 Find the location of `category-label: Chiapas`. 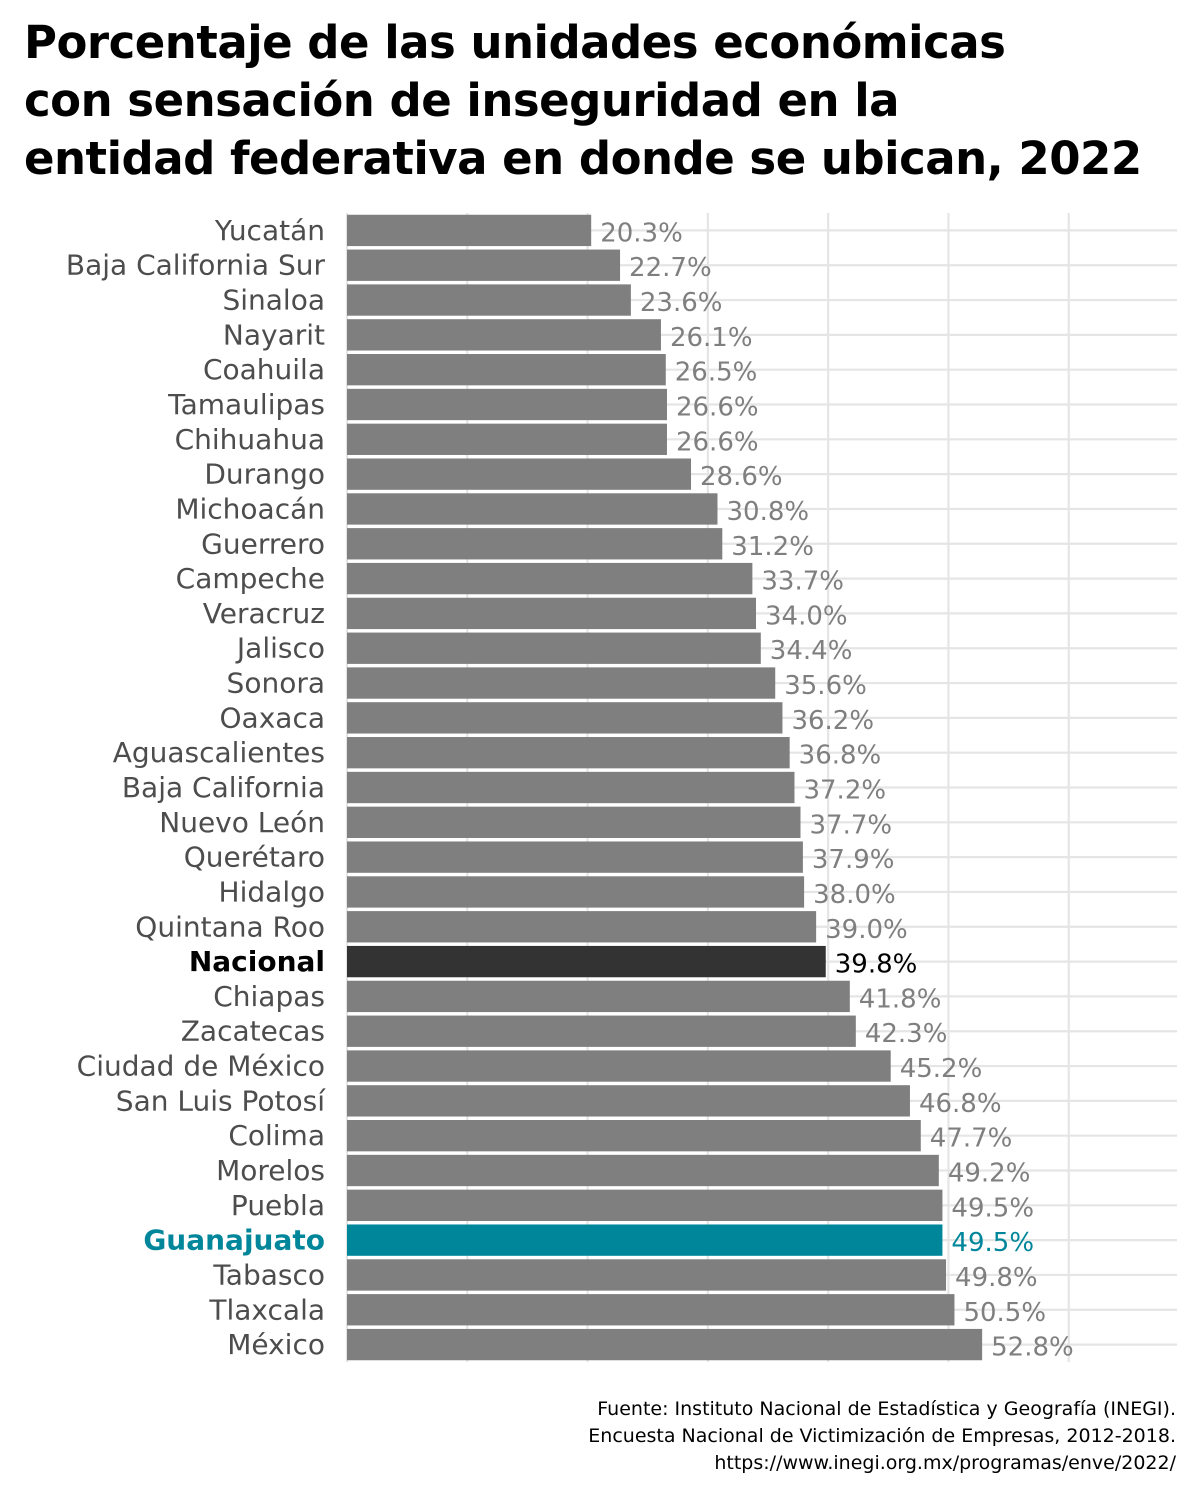

category-label: Chiapas is located at coordinates (269, 996).